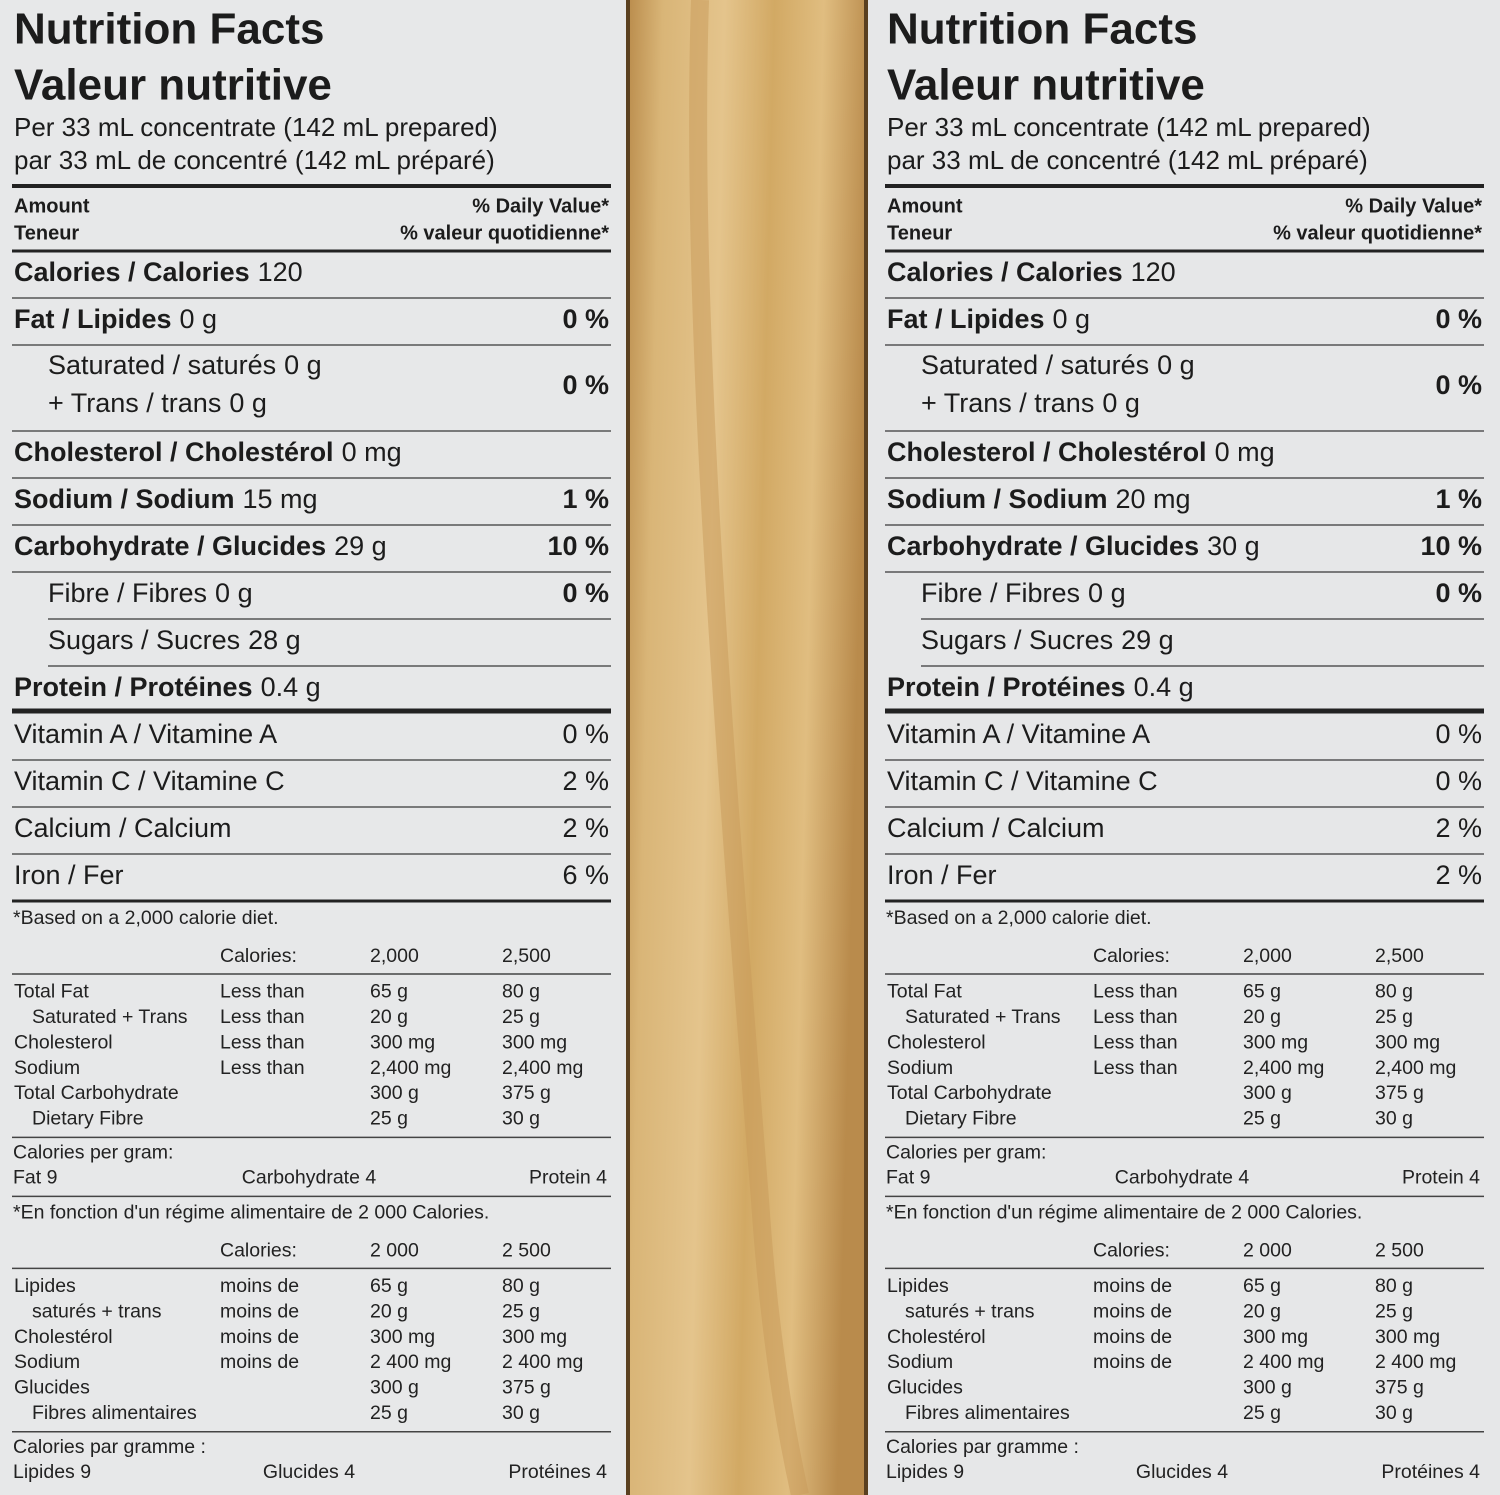 The height and width of the screenshot is (1495, 1500). What do you see at coordinates (97, 1311) in the screenshot?
I see `footnote-nutrient: saturés + trans` at bounding box center [97, 1311].